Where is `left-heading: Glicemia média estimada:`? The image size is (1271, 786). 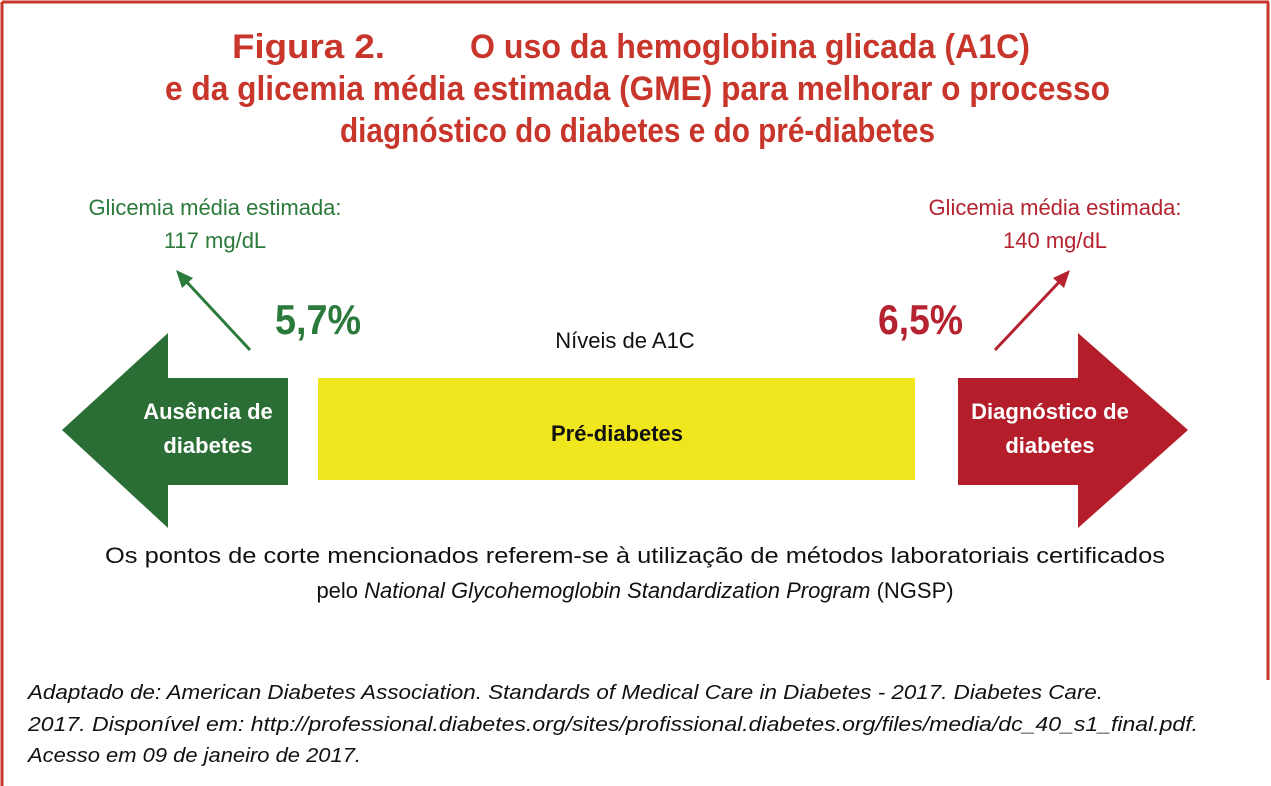
left-heading: Glicemia média estimada: is located at coordinates (214, 207).